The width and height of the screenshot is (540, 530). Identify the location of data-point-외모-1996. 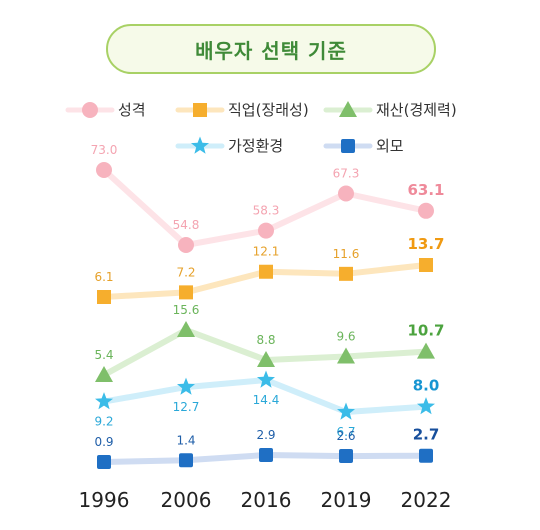
(104, 462).